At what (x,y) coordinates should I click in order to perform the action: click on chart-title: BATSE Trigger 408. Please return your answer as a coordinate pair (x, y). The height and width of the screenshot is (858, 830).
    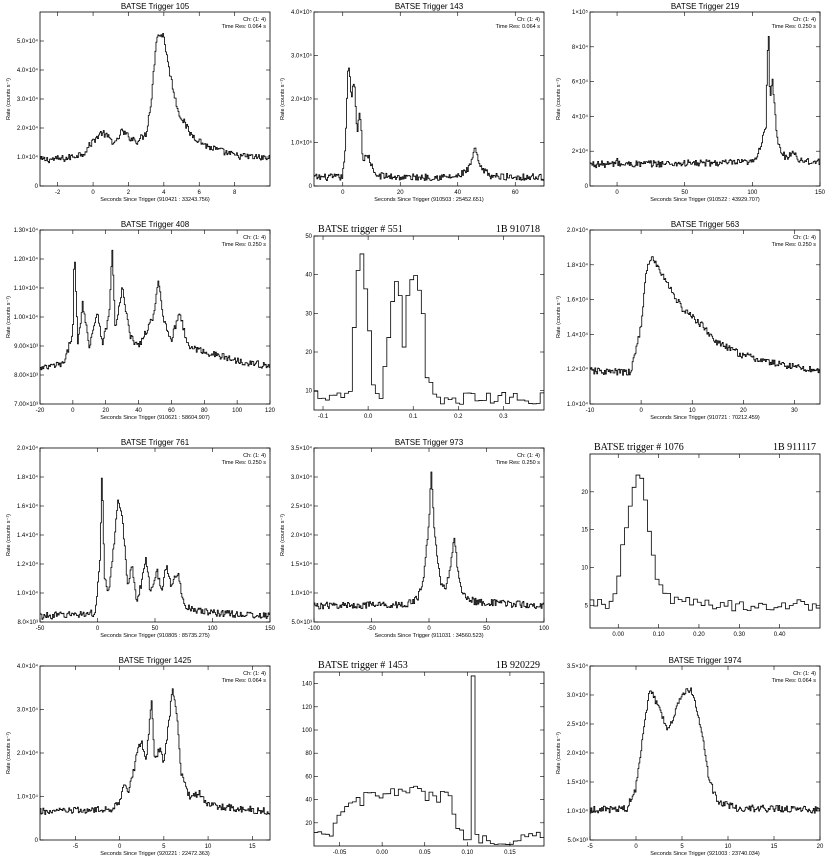
    Looking at the image, I should click on (155, 224).